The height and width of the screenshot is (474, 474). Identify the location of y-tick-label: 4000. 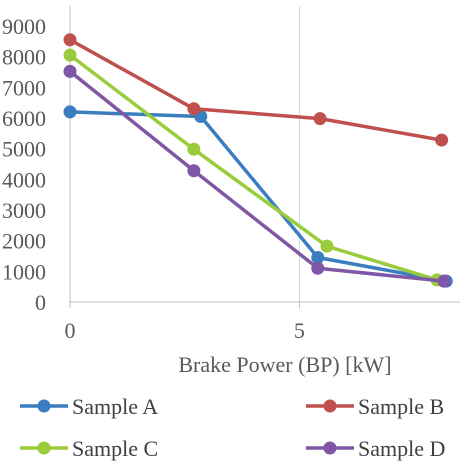
(24, 179).